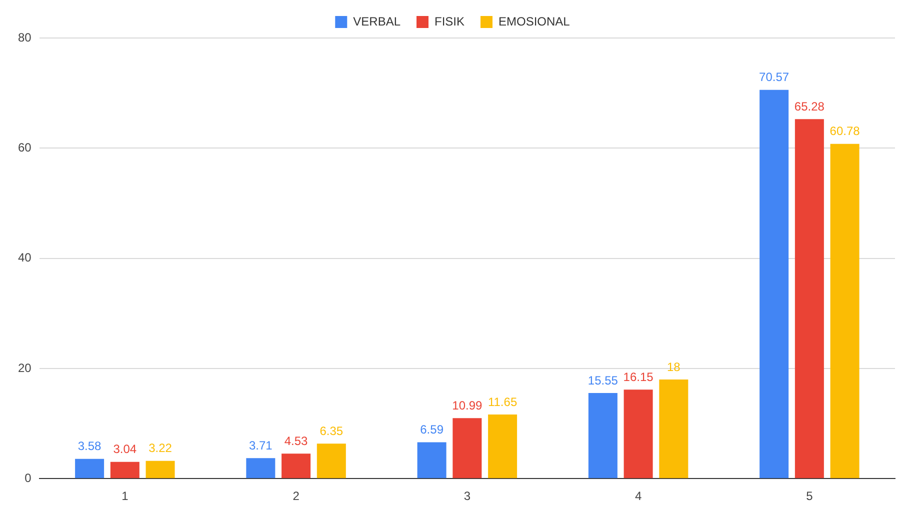  Describe the element at coordinates (467, 405) in the screenshot. I see `data-label: 10.99` at that location.